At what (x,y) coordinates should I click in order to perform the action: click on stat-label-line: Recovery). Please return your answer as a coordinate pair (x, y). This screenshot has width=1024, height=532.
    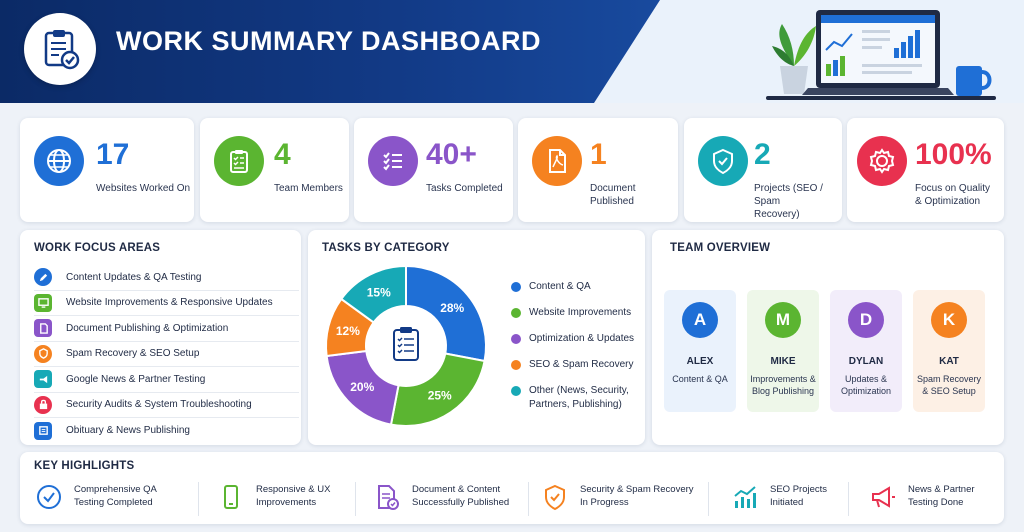
    Looking at the image, I should click on (777, 214).